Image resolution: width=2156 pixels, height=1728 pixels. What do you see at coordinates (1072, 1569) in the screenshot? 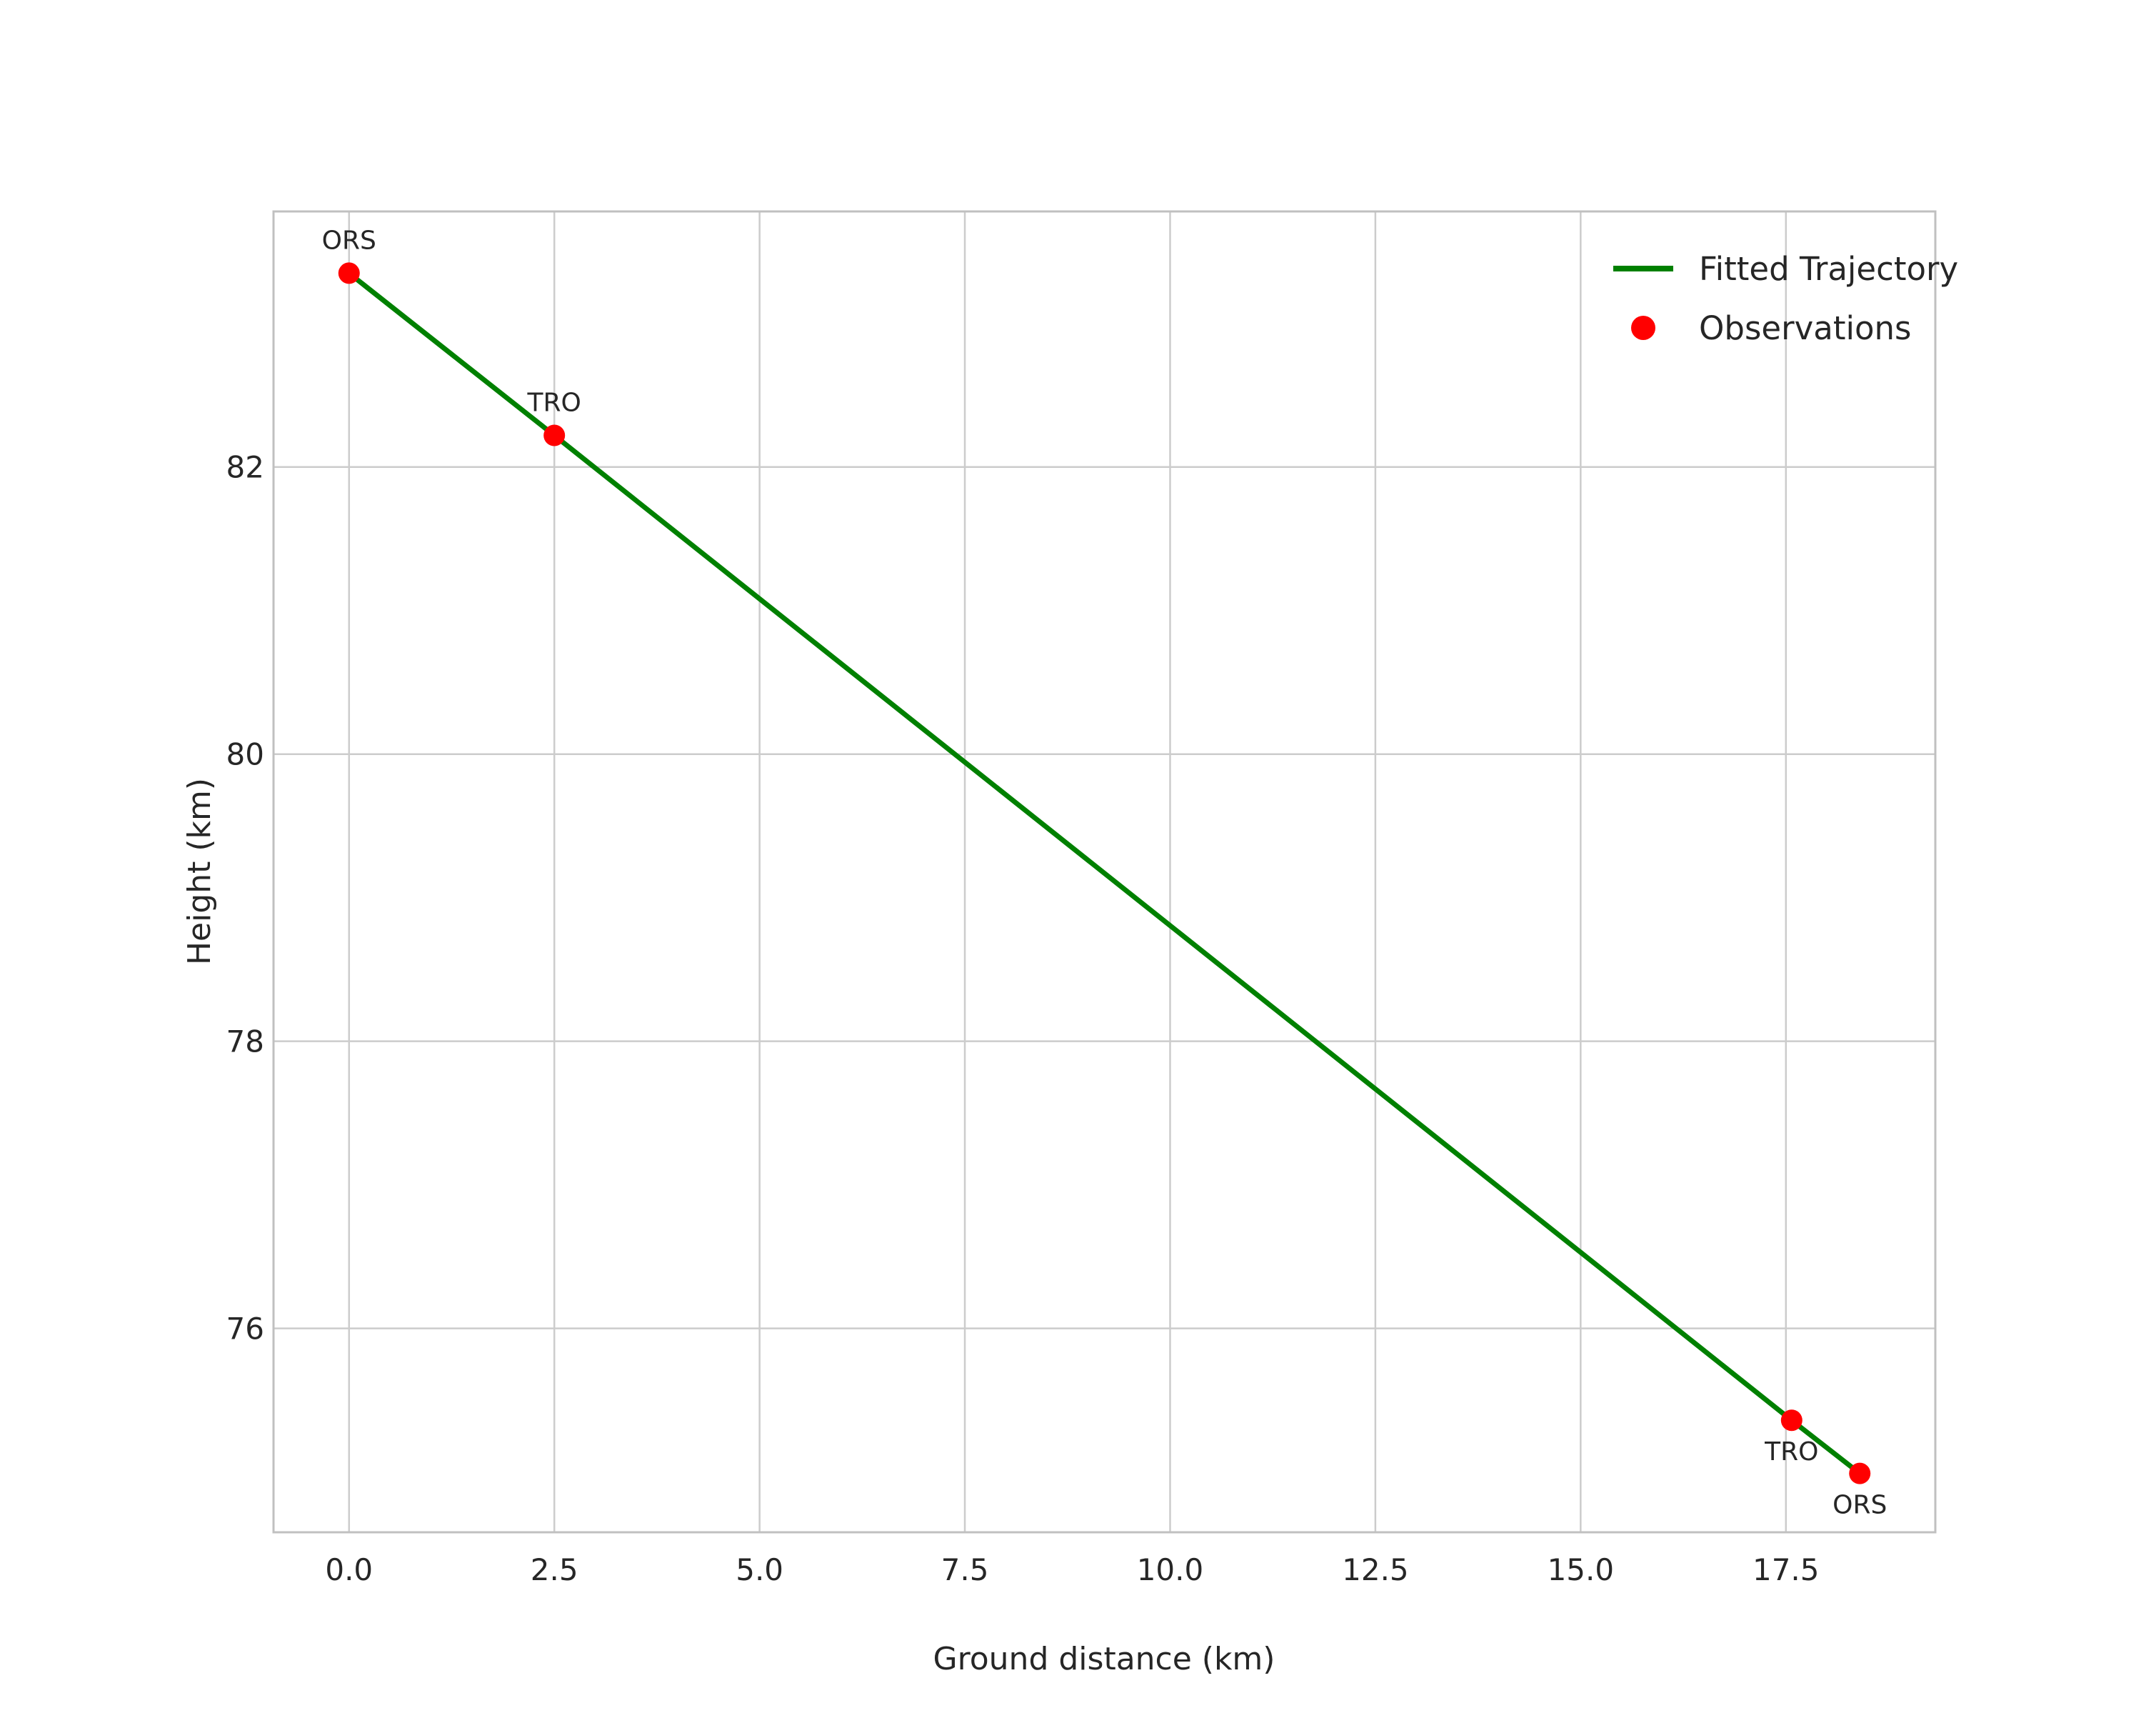
I see `x-tick-labels: 0.0 2.5 5.0 7.5 10.0 12.5 15.0 17.5` at bounding box center [1072, 1569].